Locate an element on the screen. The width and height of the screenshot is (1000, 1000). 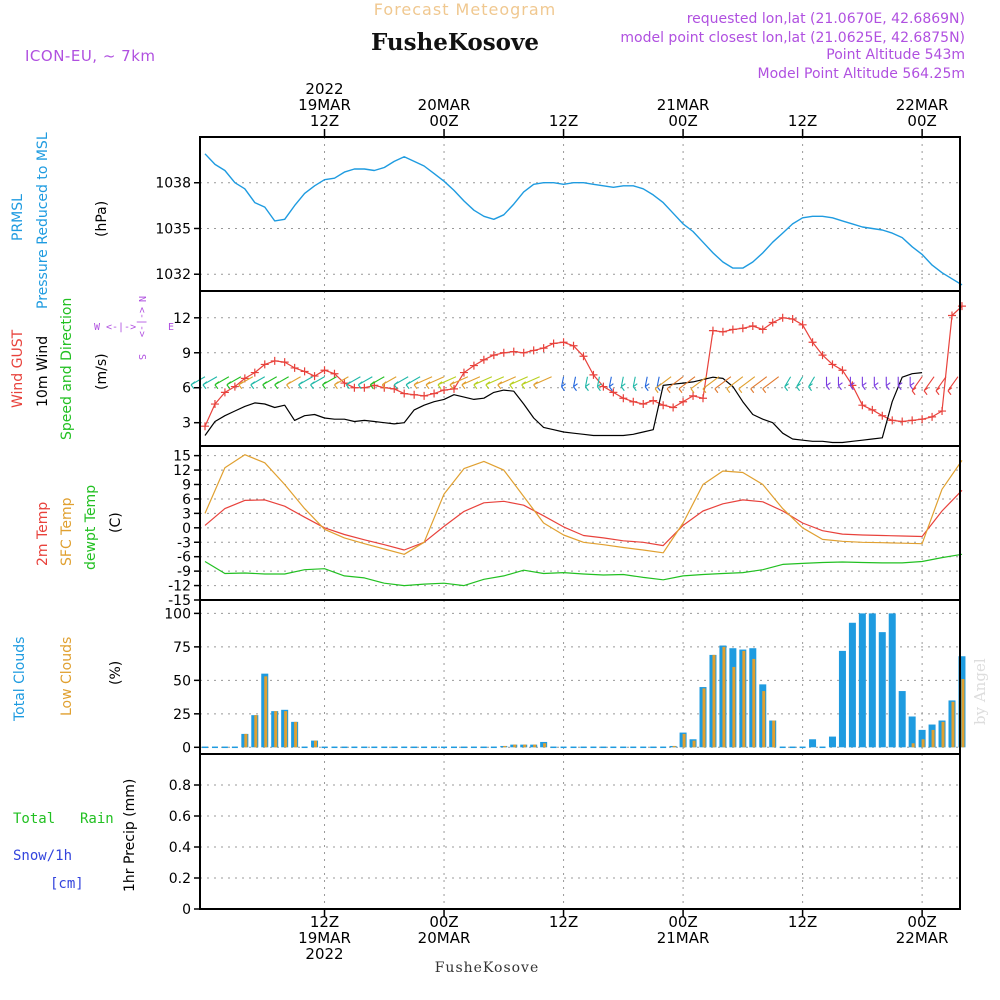
temp-ytick-label: -12 is located at coordinates (179, 587).